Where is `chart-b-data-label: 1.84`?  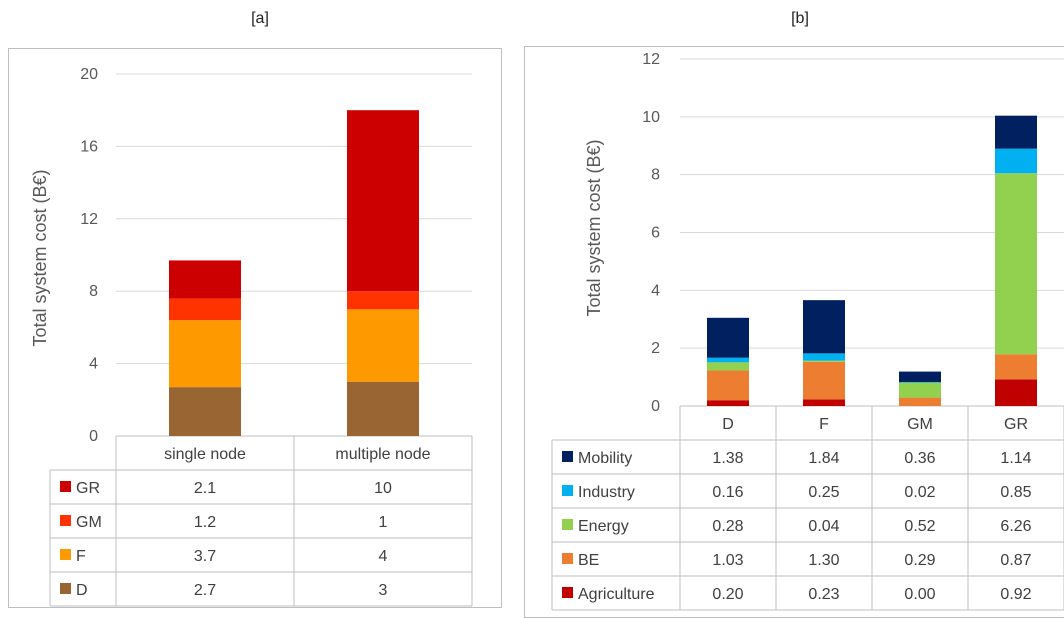
chart-b-data-label: 1.84 is located at coordinates (823, 458).